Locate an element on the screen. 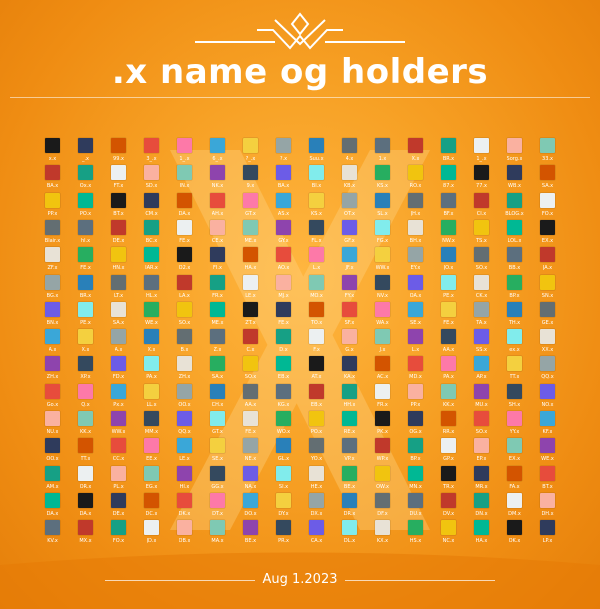  holder-name: SN.x is located at coordinates (547, 295).